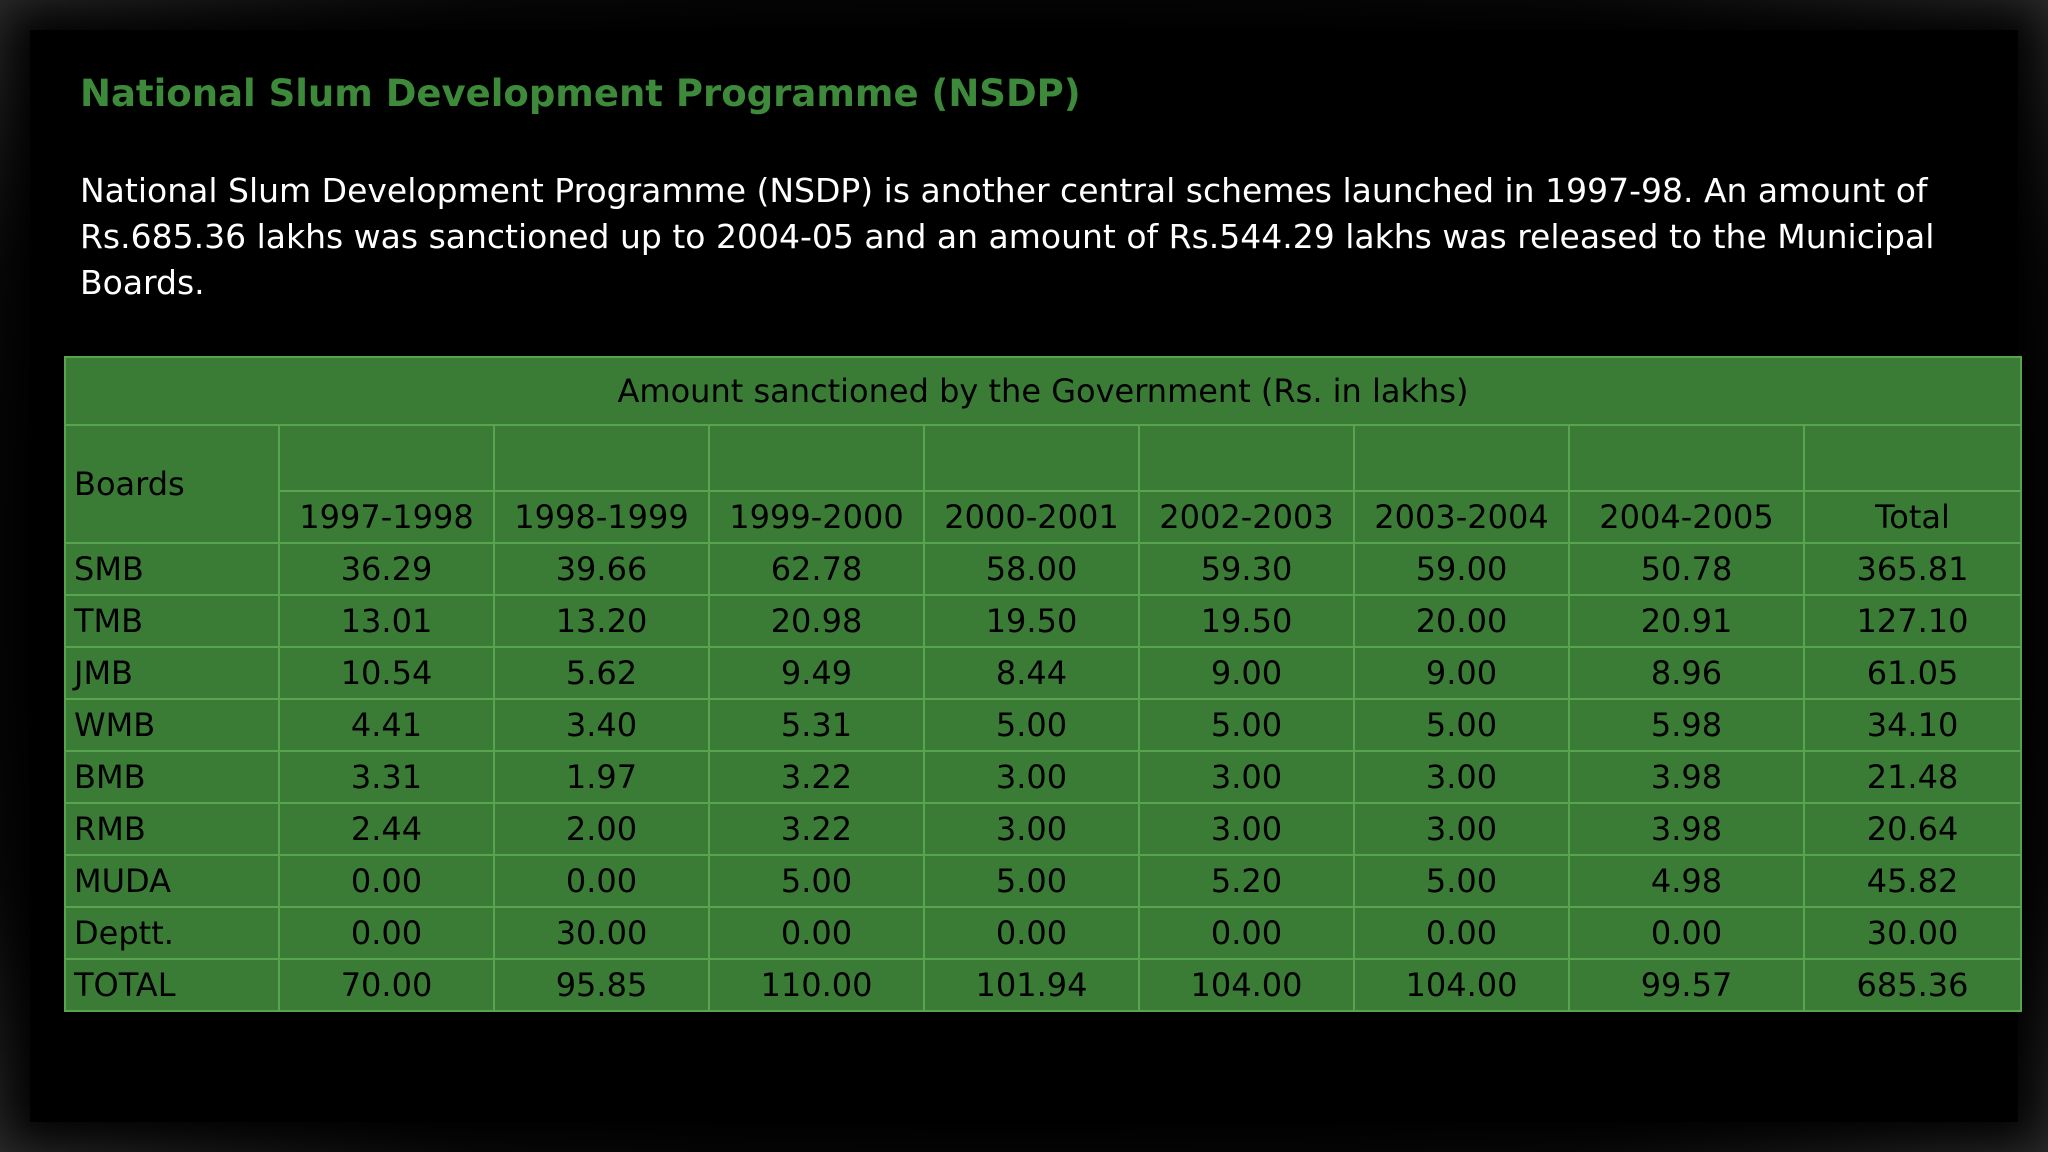 This screenshot has width=2048, height=1152. Describe the element at coordinates (386, 777) in the screenshot. I see `value-cell: 3.31` at that location.